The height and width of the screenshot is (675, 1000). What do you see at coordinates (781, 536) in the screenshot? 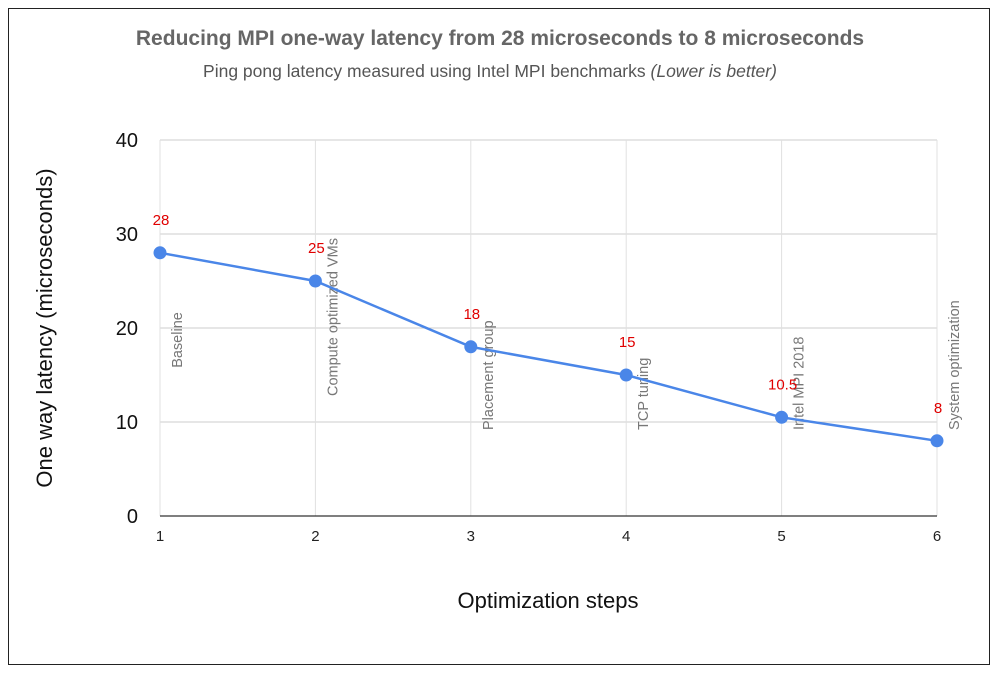
I see `x-tick-label: 5` at bounding box center [781, 536].